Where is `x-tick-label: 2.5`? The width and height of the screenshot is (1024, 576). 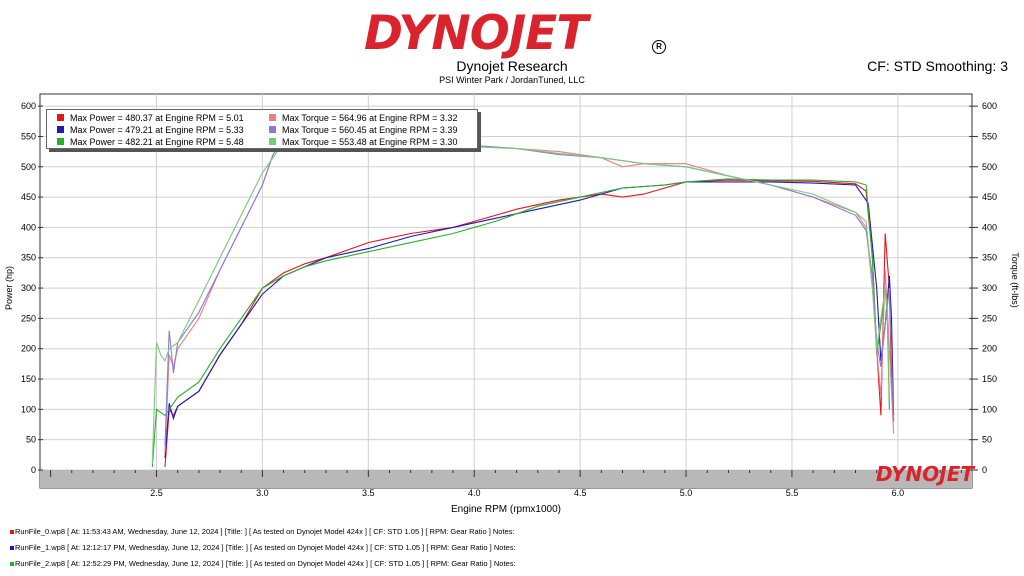 x-tick-label: 2.5 is located at coordinates (156, 493).